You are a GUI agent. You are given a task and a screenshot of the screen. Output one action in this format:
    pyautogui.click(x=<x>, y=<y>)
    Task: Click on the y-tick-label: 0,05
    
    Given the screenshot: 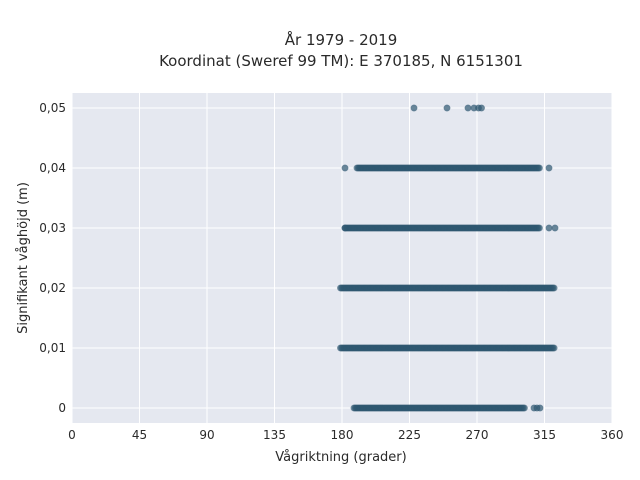 What is the action you would take?
    pyautogui.click(x=52, y=108)
    